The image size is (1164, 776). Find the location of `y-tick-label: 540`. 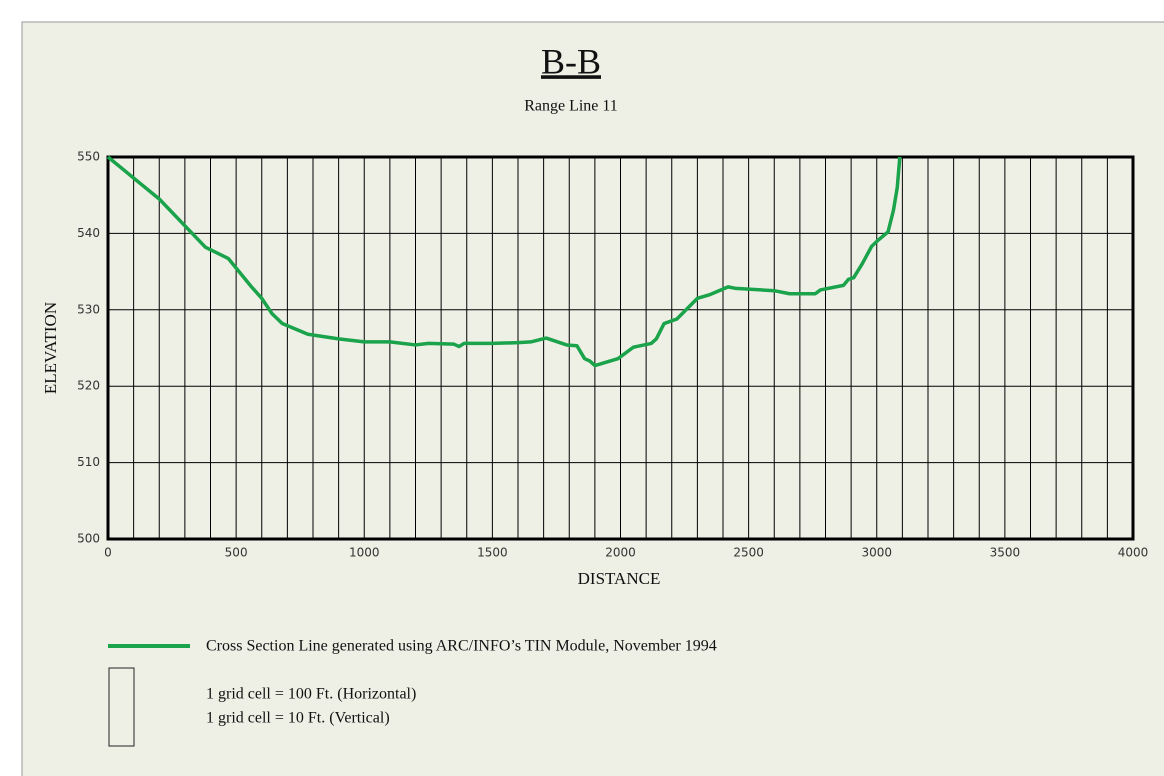

y-tick-label: 540 is located at coordinates (88, 233).